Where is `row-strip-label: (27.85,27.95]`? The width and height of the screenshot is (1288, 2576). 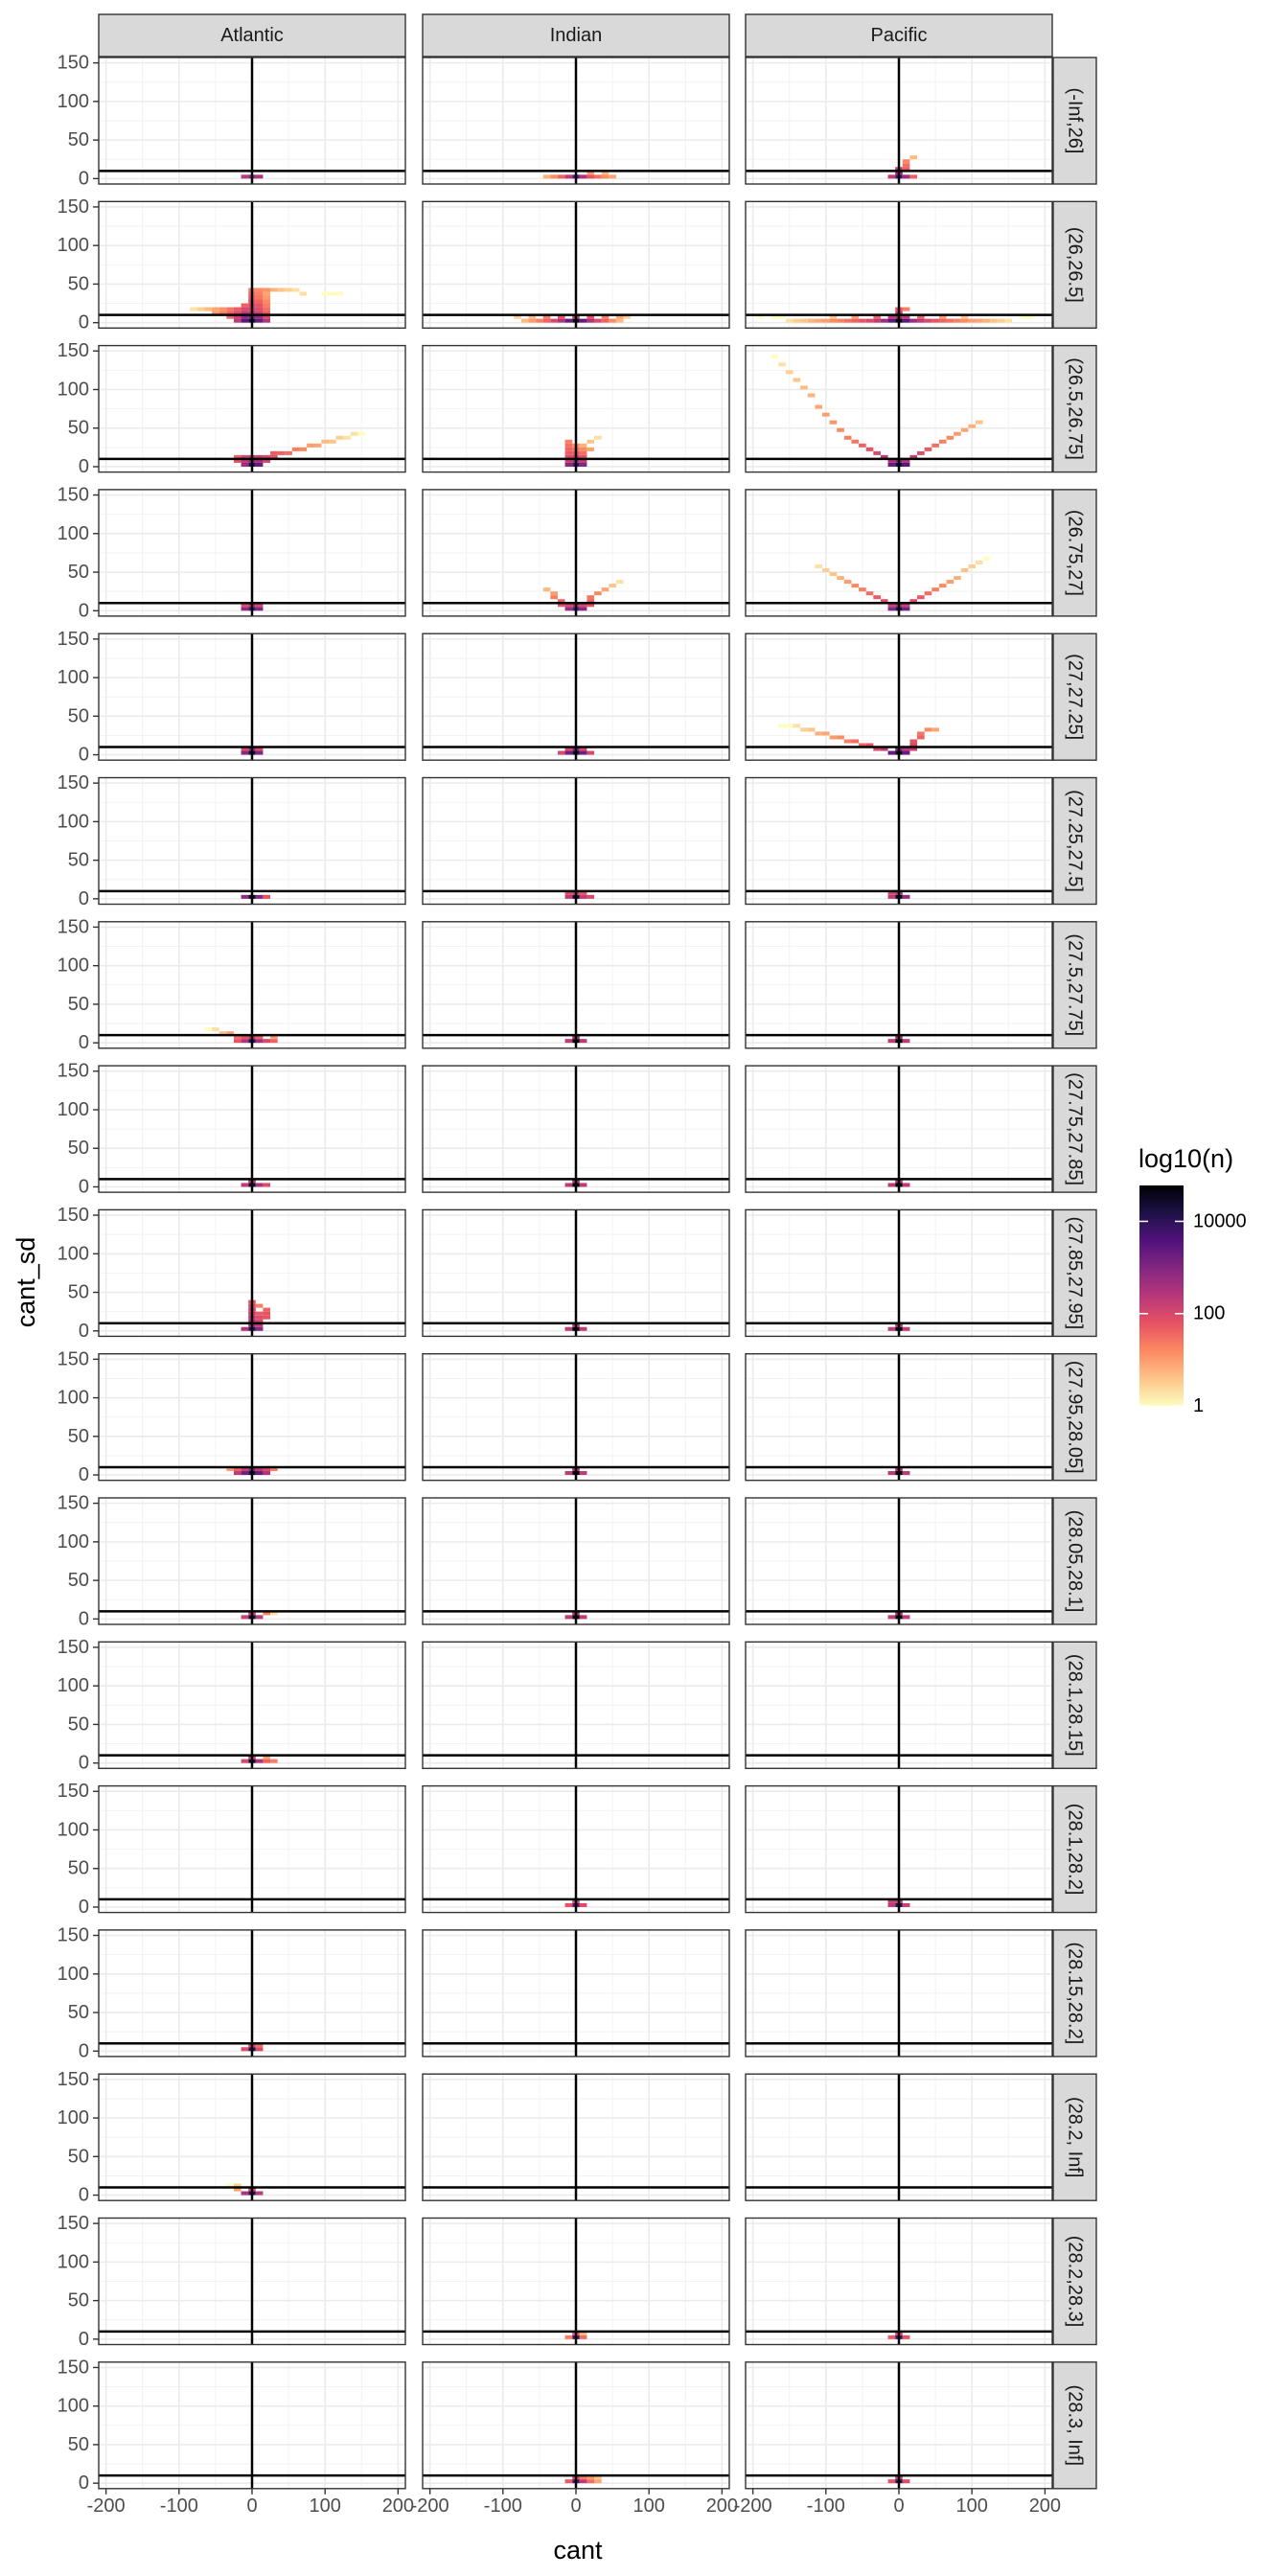 row-strip-label: (27.85,27.95] is located at coordinates (1075, 1272).